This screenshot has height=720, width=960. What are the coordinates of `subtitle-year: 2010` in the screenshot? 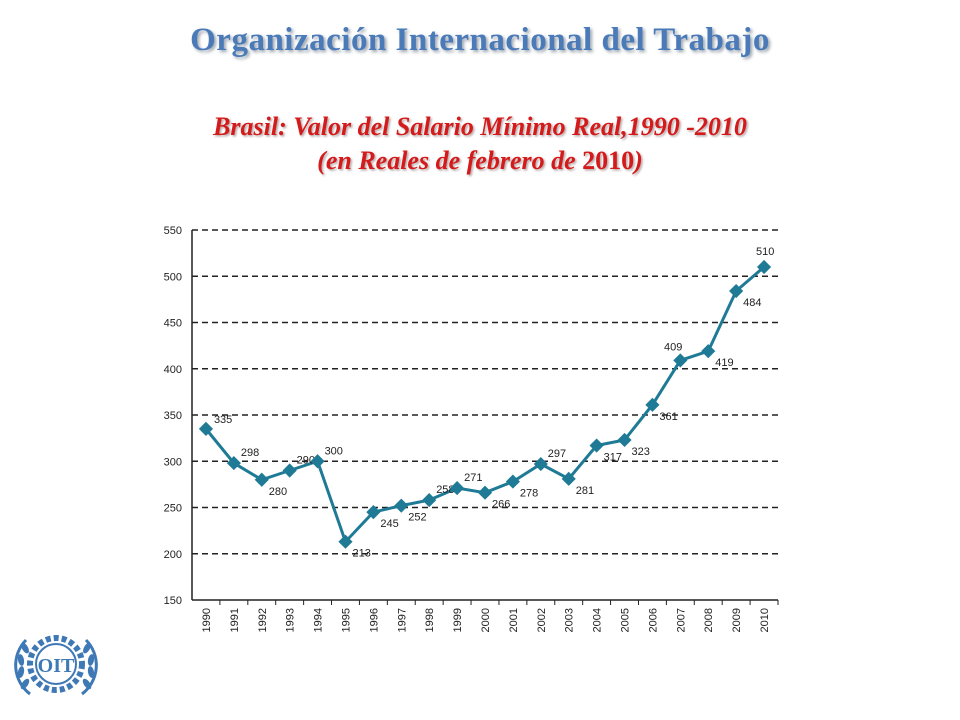 It's located at (608, 160).